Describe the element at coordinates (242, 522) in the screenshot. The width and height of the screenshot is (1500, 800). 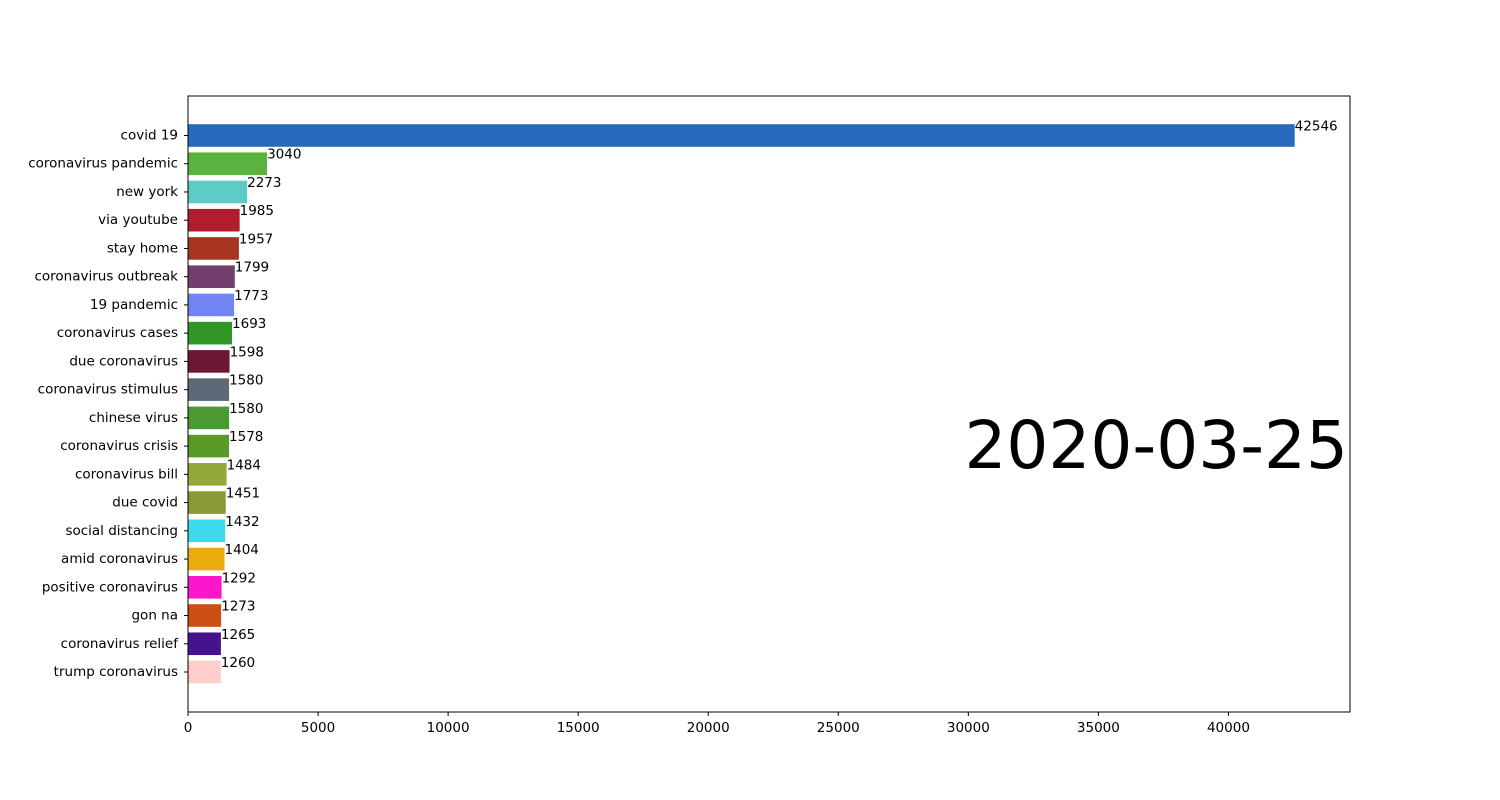
I see `value-label: 1432` at that location.